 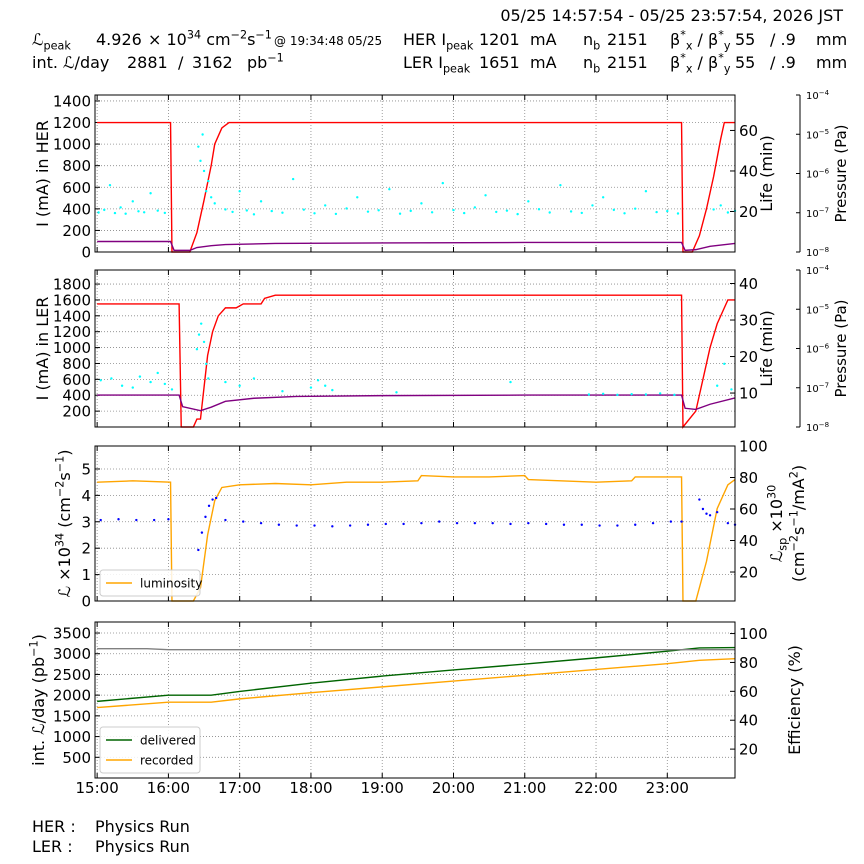 What do you see at coordinates (72, 123) in the screenshot?
I see `y-tick-label: 1200` at bounding box center [72, 123].